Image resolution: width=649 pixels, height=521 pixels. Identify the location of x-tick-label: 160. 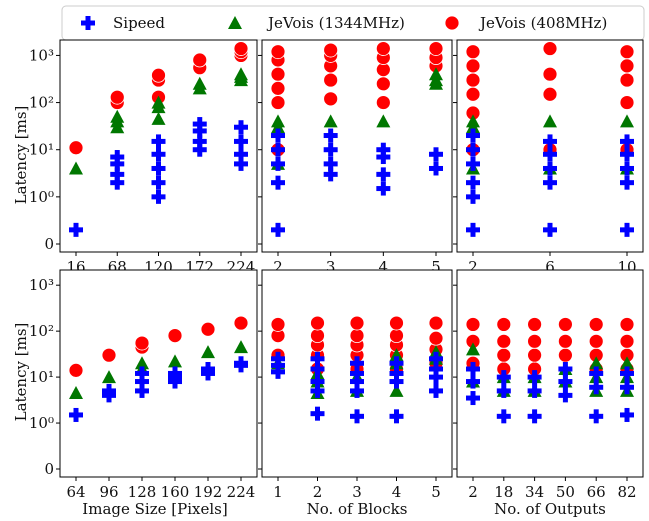
(175, 492).